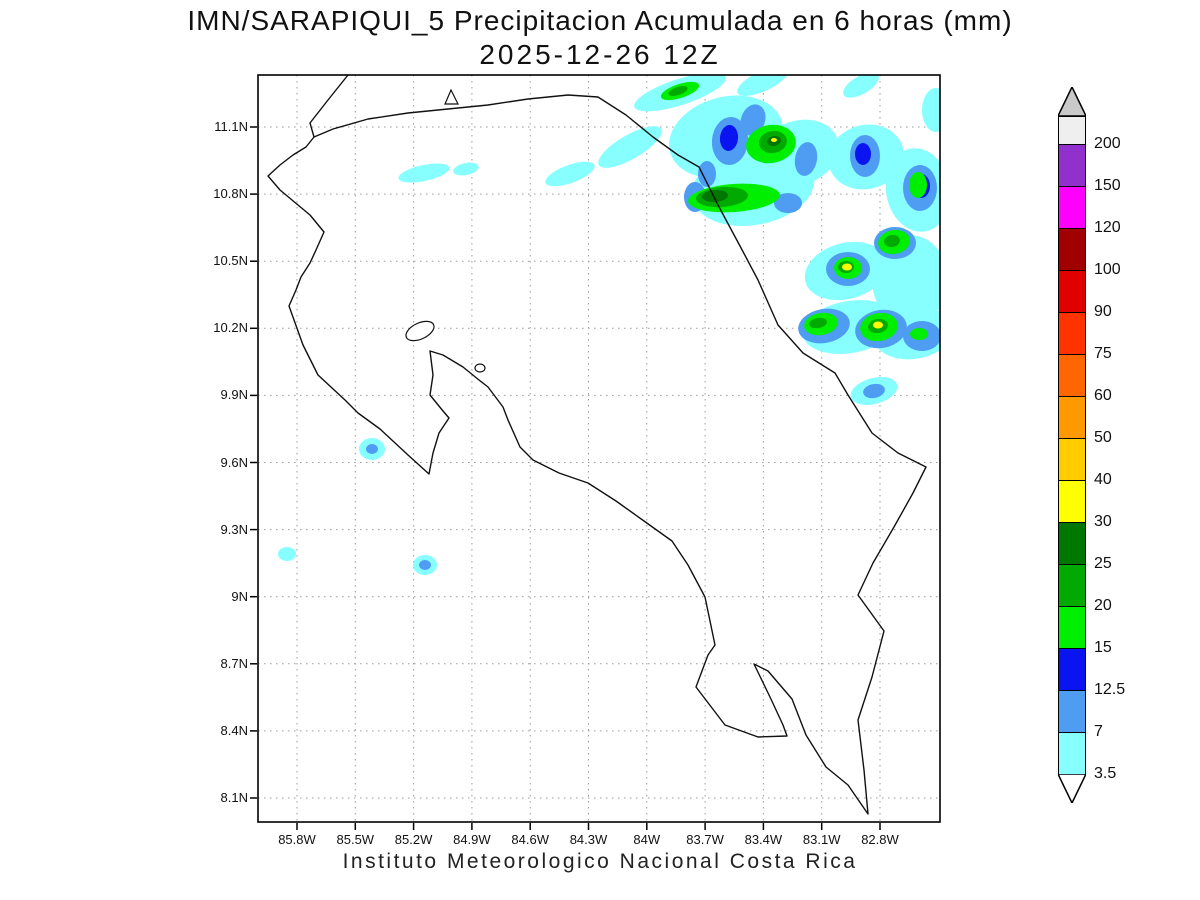 Image resolution: width=1200 pixels, height=900 pixels. Describe the element at coordinates (1103, 647) in the screenshot. I see `colorbar-label: 15` at that location.